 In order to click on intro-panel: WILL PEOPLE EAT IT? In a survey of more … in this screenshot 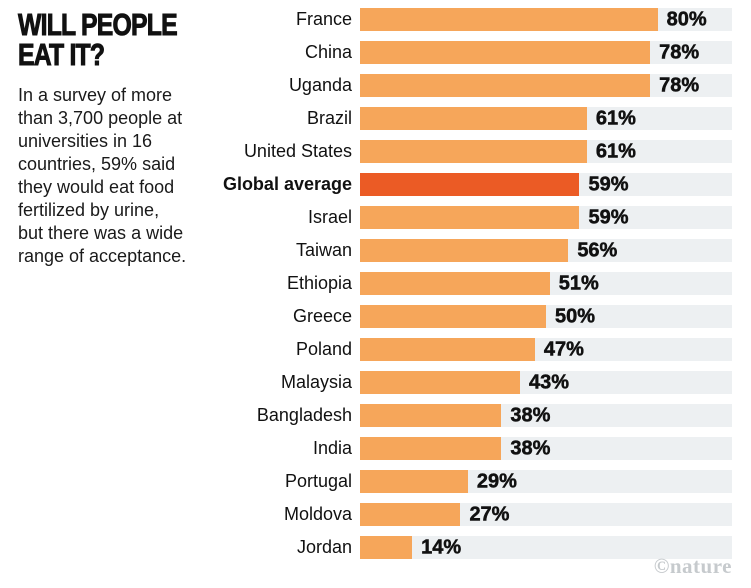, I will do `click(135, 137)`.